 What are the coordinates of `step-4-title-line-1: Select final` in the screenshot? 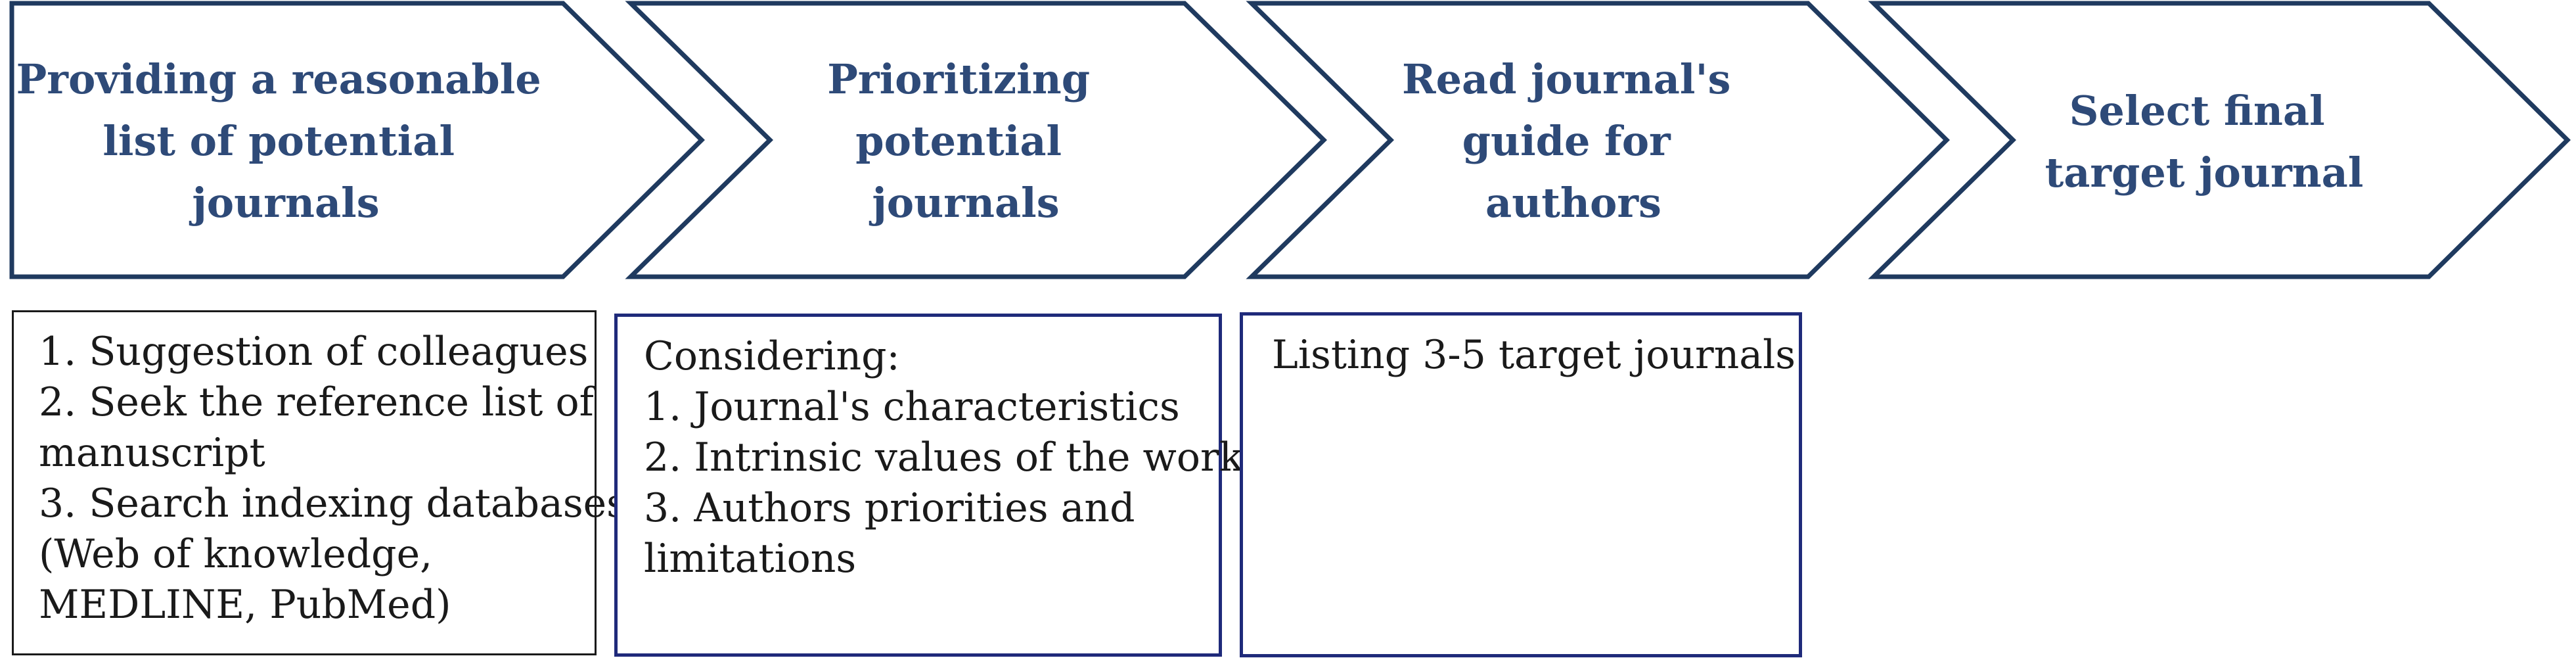 It's located at (2197, 111).